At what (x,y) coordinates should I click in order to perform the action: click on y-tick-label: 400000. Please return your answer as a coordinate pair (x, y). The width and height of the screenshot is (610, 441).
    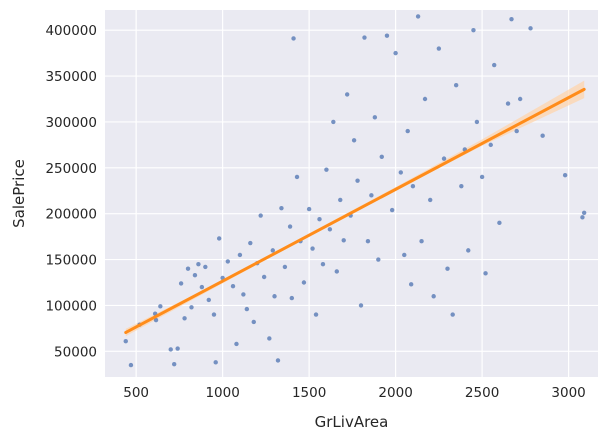
    Looking at the image, I should click on (71, 31).